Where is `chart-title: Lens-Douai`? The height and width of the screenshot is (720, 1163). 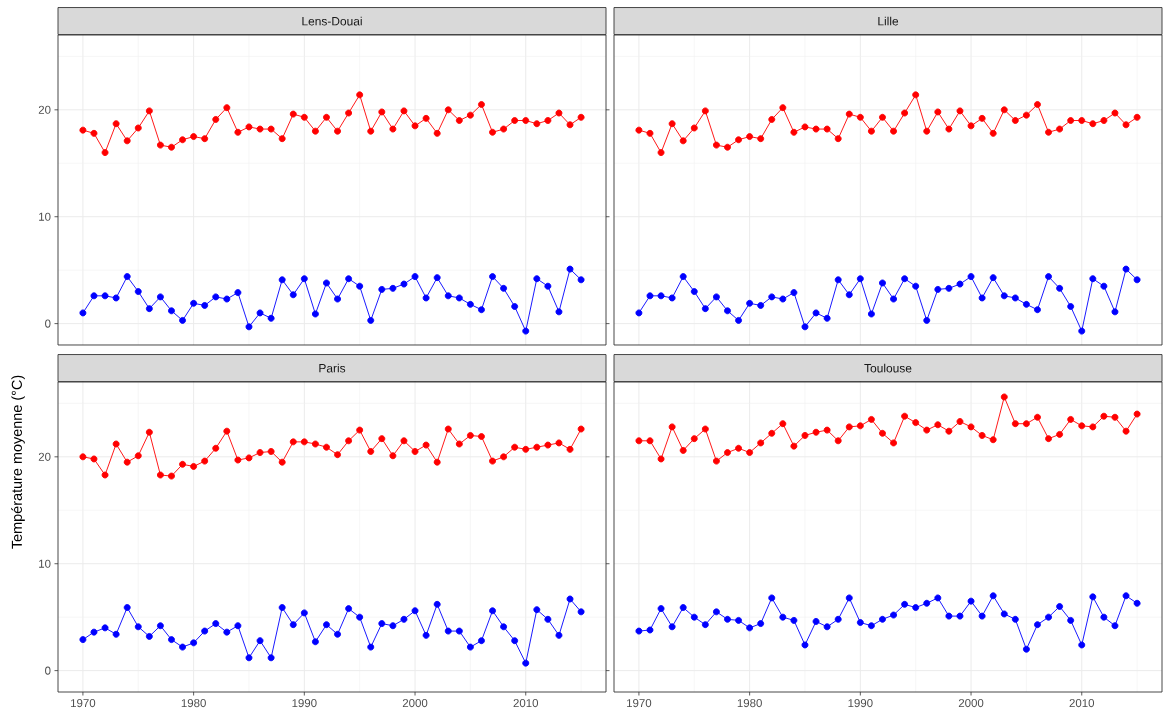
chart-title: Lens-Douai is located at coordinates (332, 21).